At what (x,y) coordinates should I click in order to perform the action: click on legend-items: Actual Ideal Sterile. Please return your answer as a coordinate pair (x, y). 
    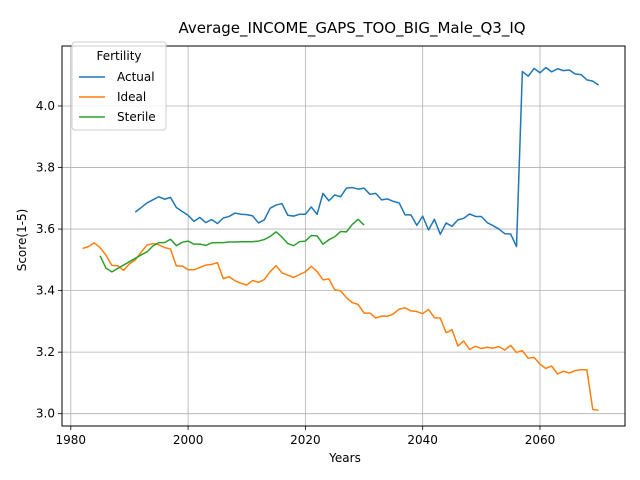
    Looking at the image, I should click on (117, 97).